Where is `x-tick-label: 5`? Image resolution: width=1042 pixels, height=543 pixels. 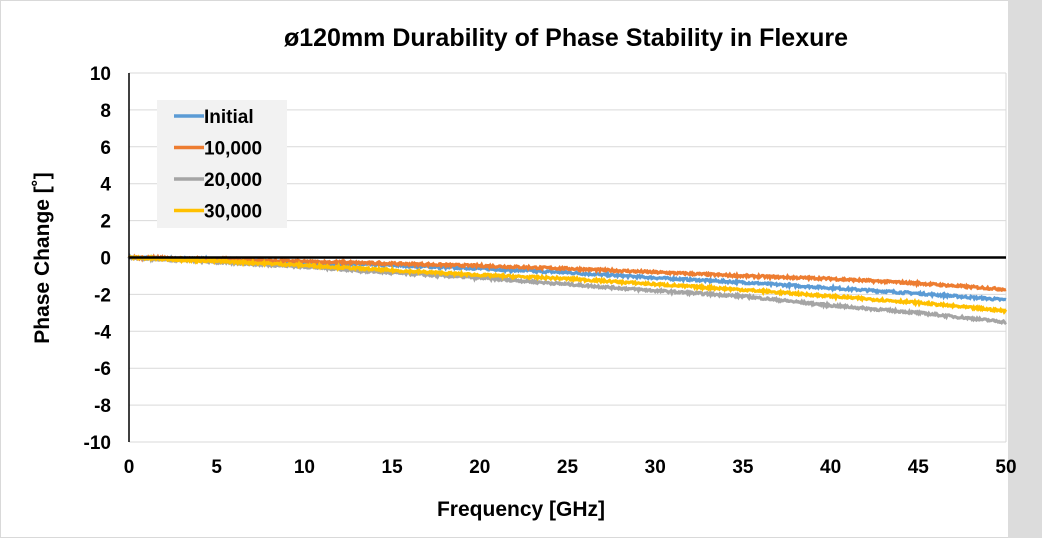 x-tick-label: 5 is located at coordinates (216, 467).